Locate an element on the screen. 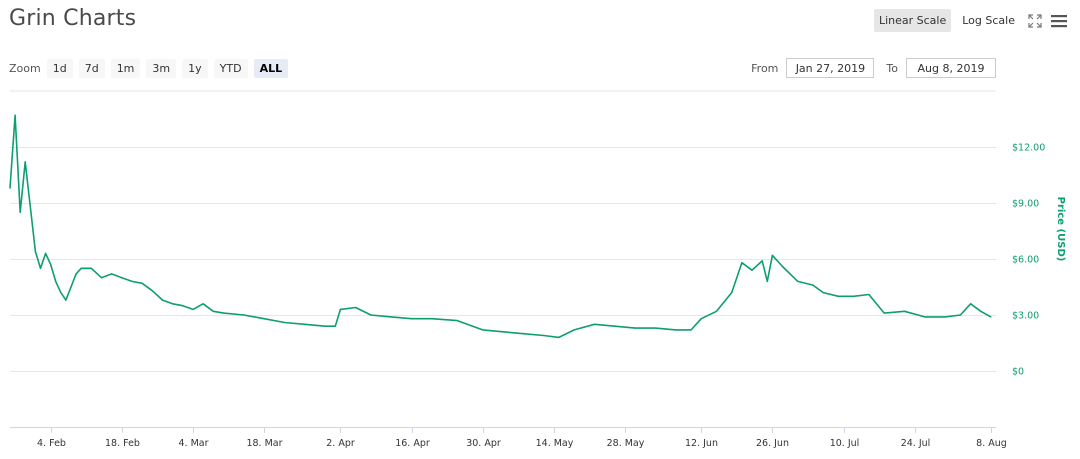 Image resolution: width=1080 pixels, height=459 pixels. to-date-input is located at coordinates (951, 68).